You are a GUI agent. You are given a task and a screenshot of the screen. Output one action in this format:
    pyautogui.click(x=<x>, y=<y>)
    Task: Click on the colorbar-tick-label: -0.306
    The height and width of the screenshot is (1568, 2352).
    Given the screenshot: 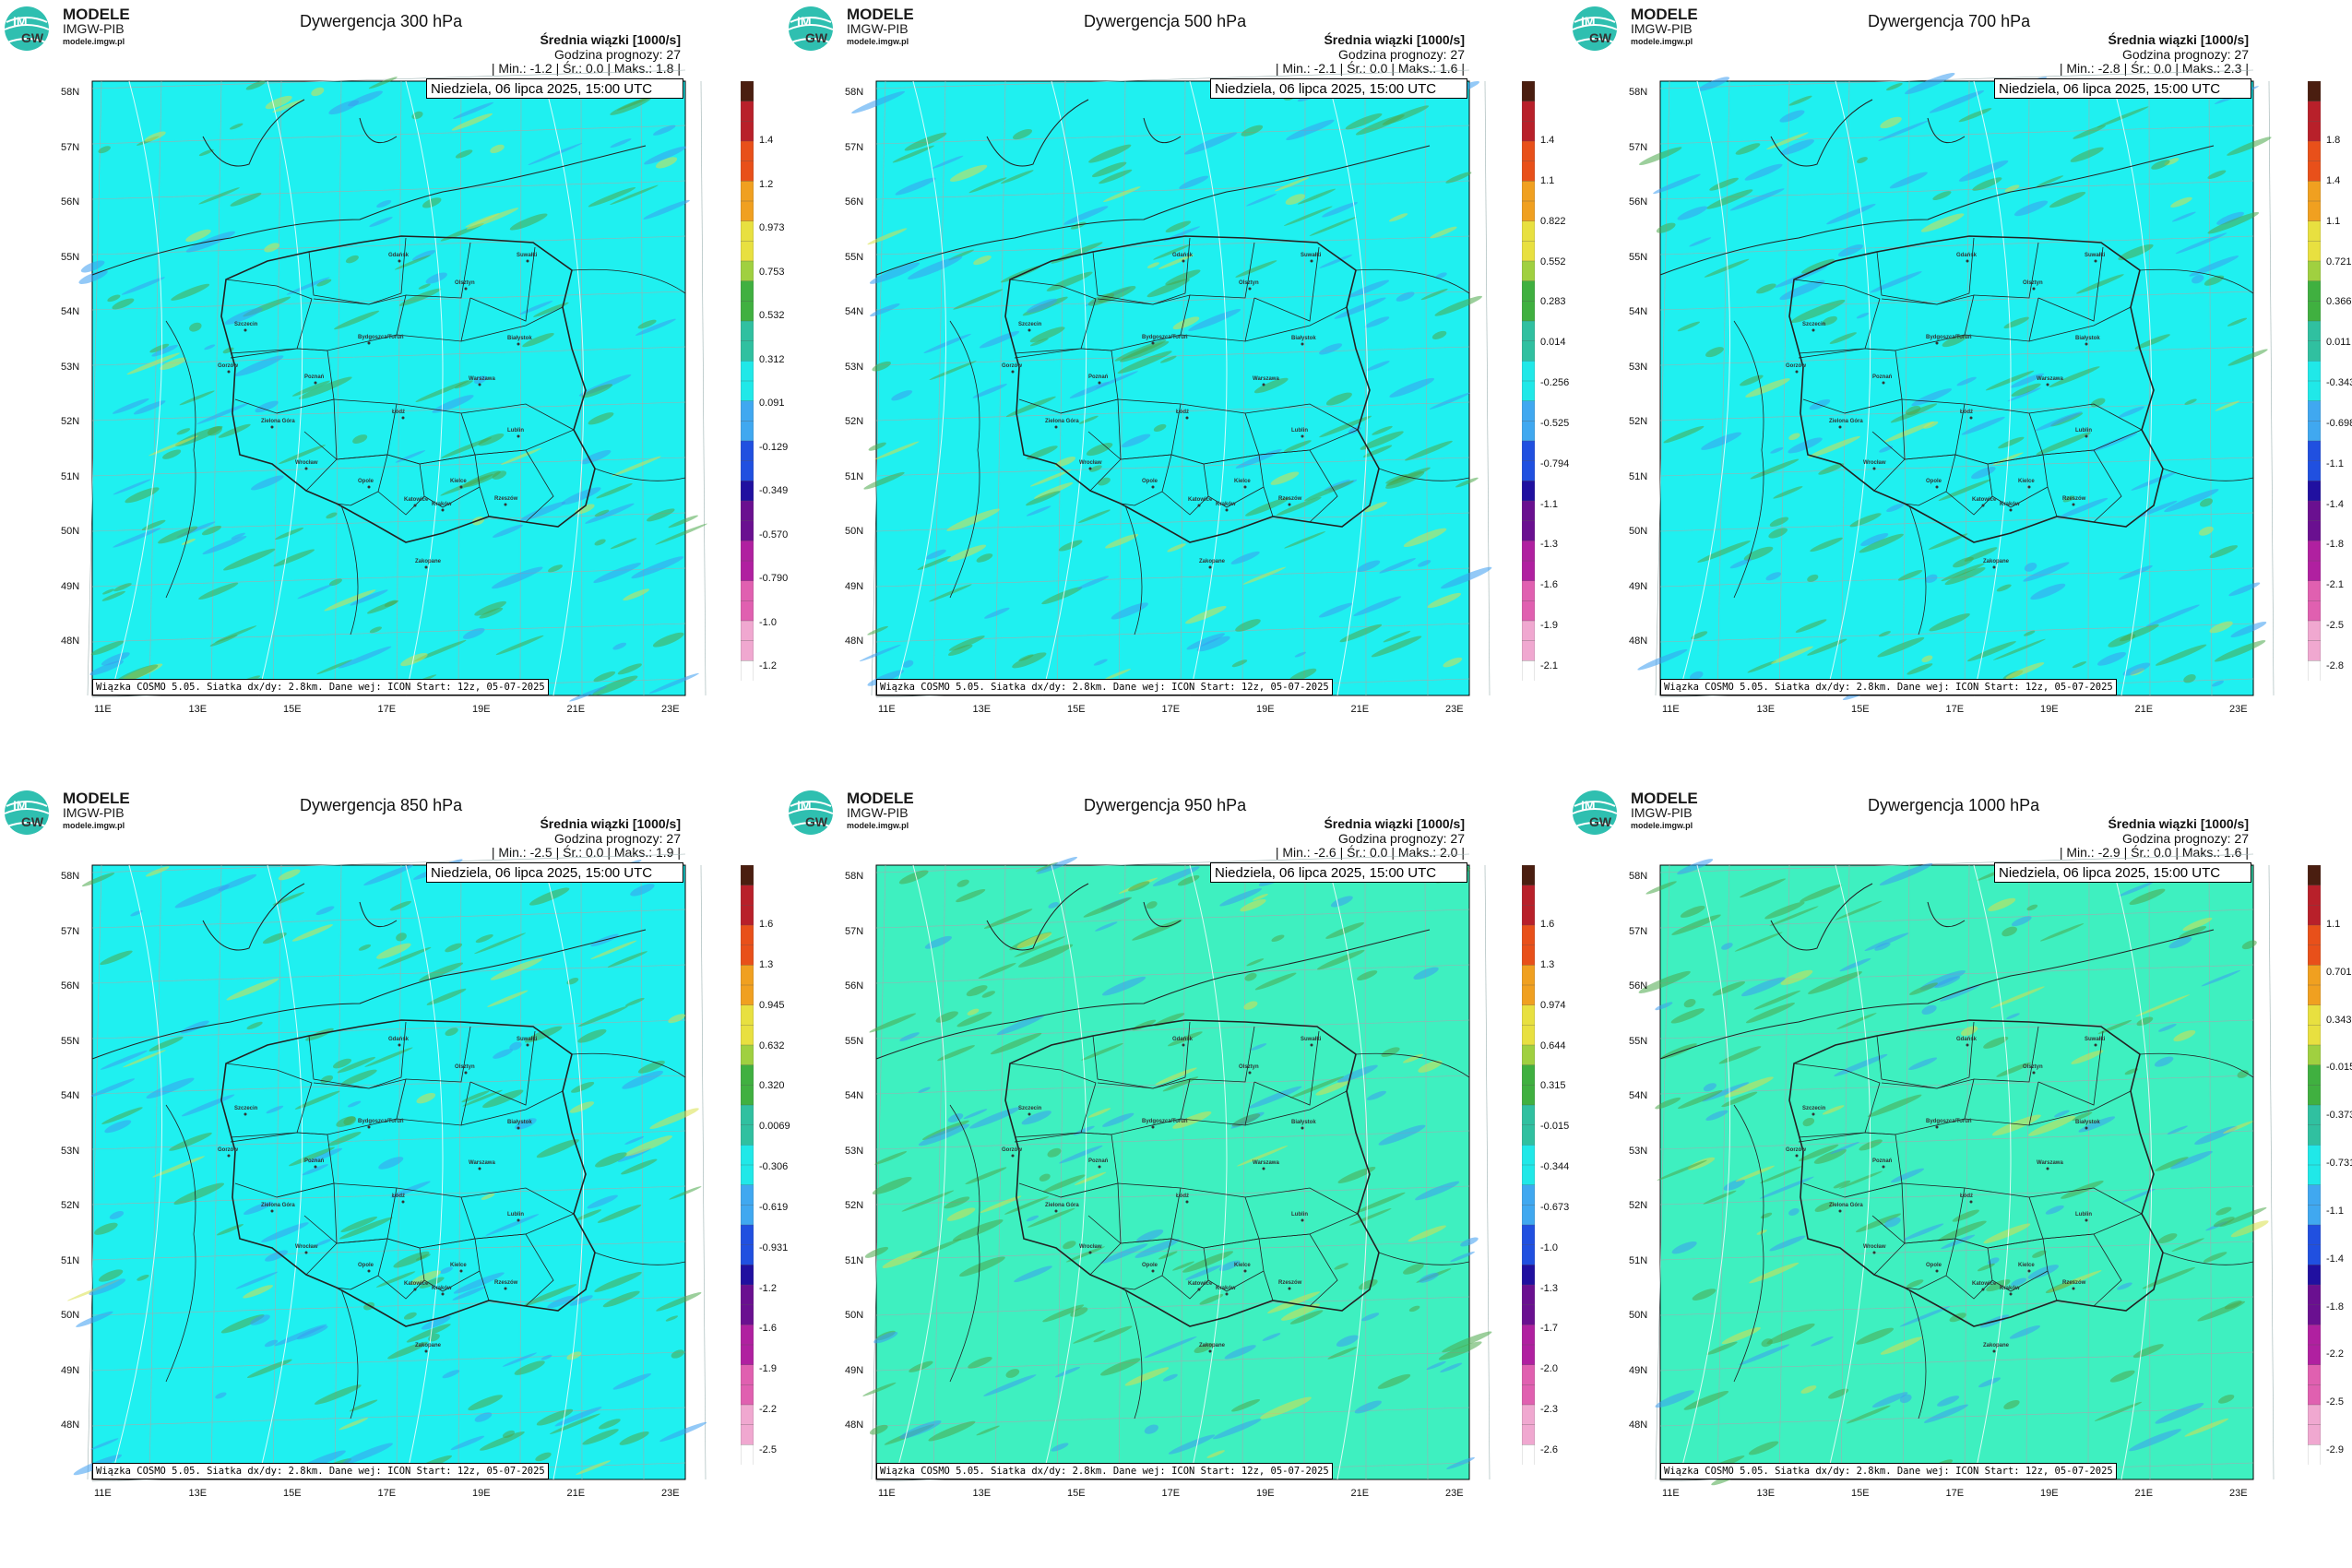 What is the action you would take?
    pyautogui.click(x=774, y=1167)
    